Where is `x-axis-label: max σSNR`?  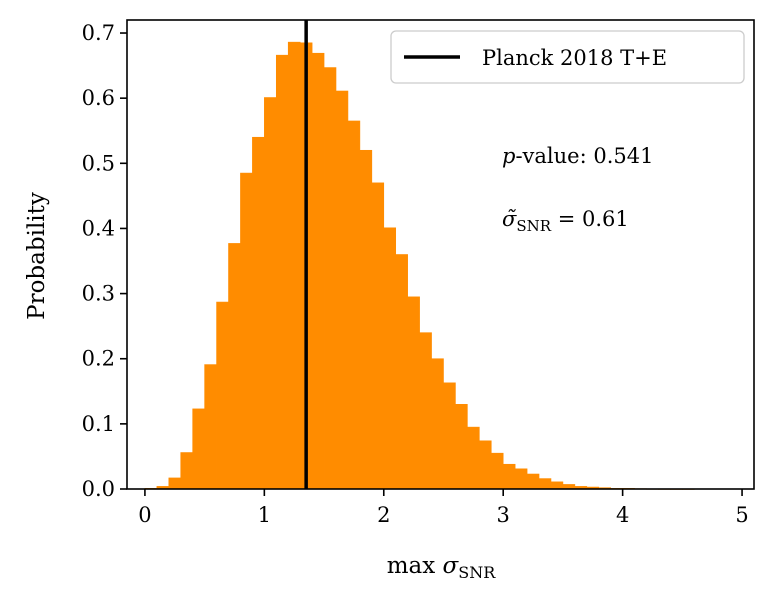 x-axis-label: max σSNR is located at coordinates (441, 567).